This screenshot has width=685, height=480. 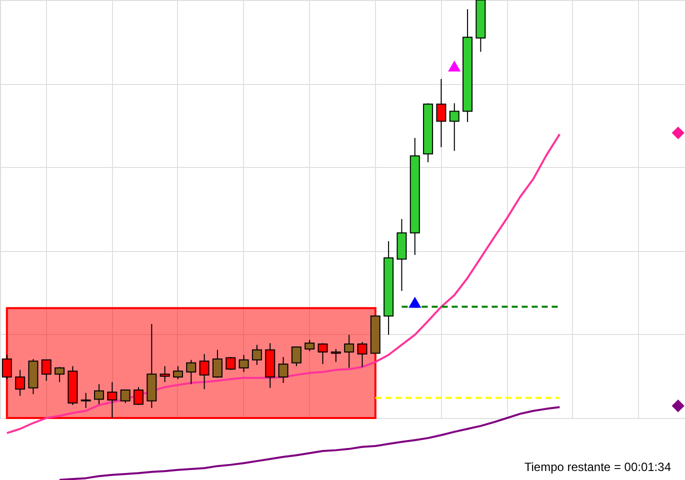 I want to click on text: Tiempo restante = 00:01:34, so click(x=598, y=467).